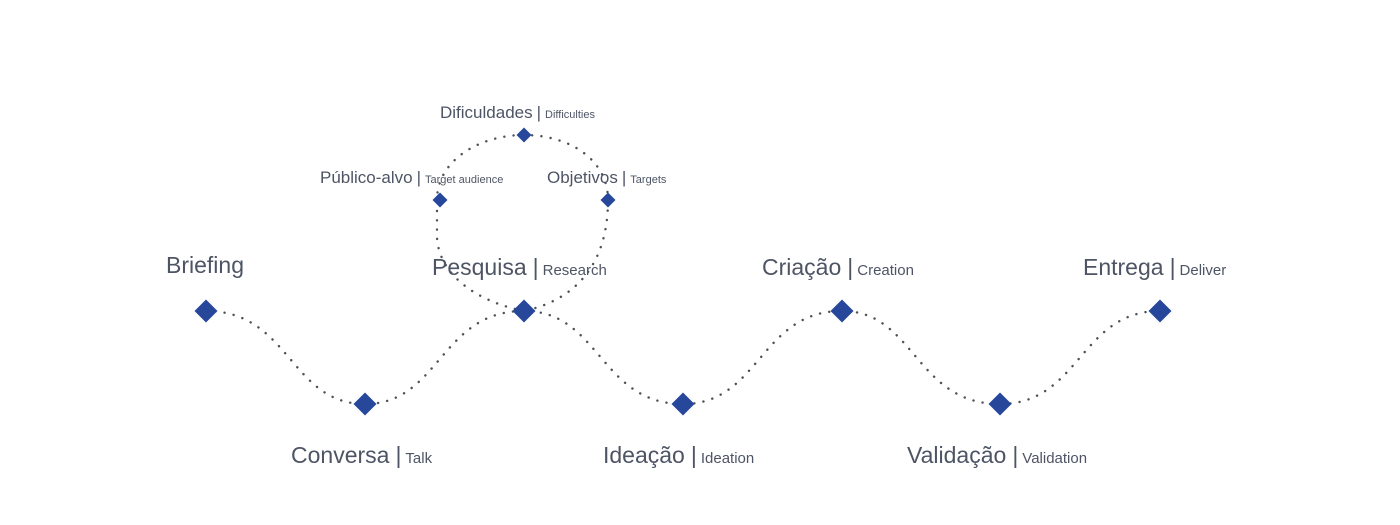 The width and height of the screenshot is (1400, 525). I want to click on step-translation: Research, so click(574, 270).